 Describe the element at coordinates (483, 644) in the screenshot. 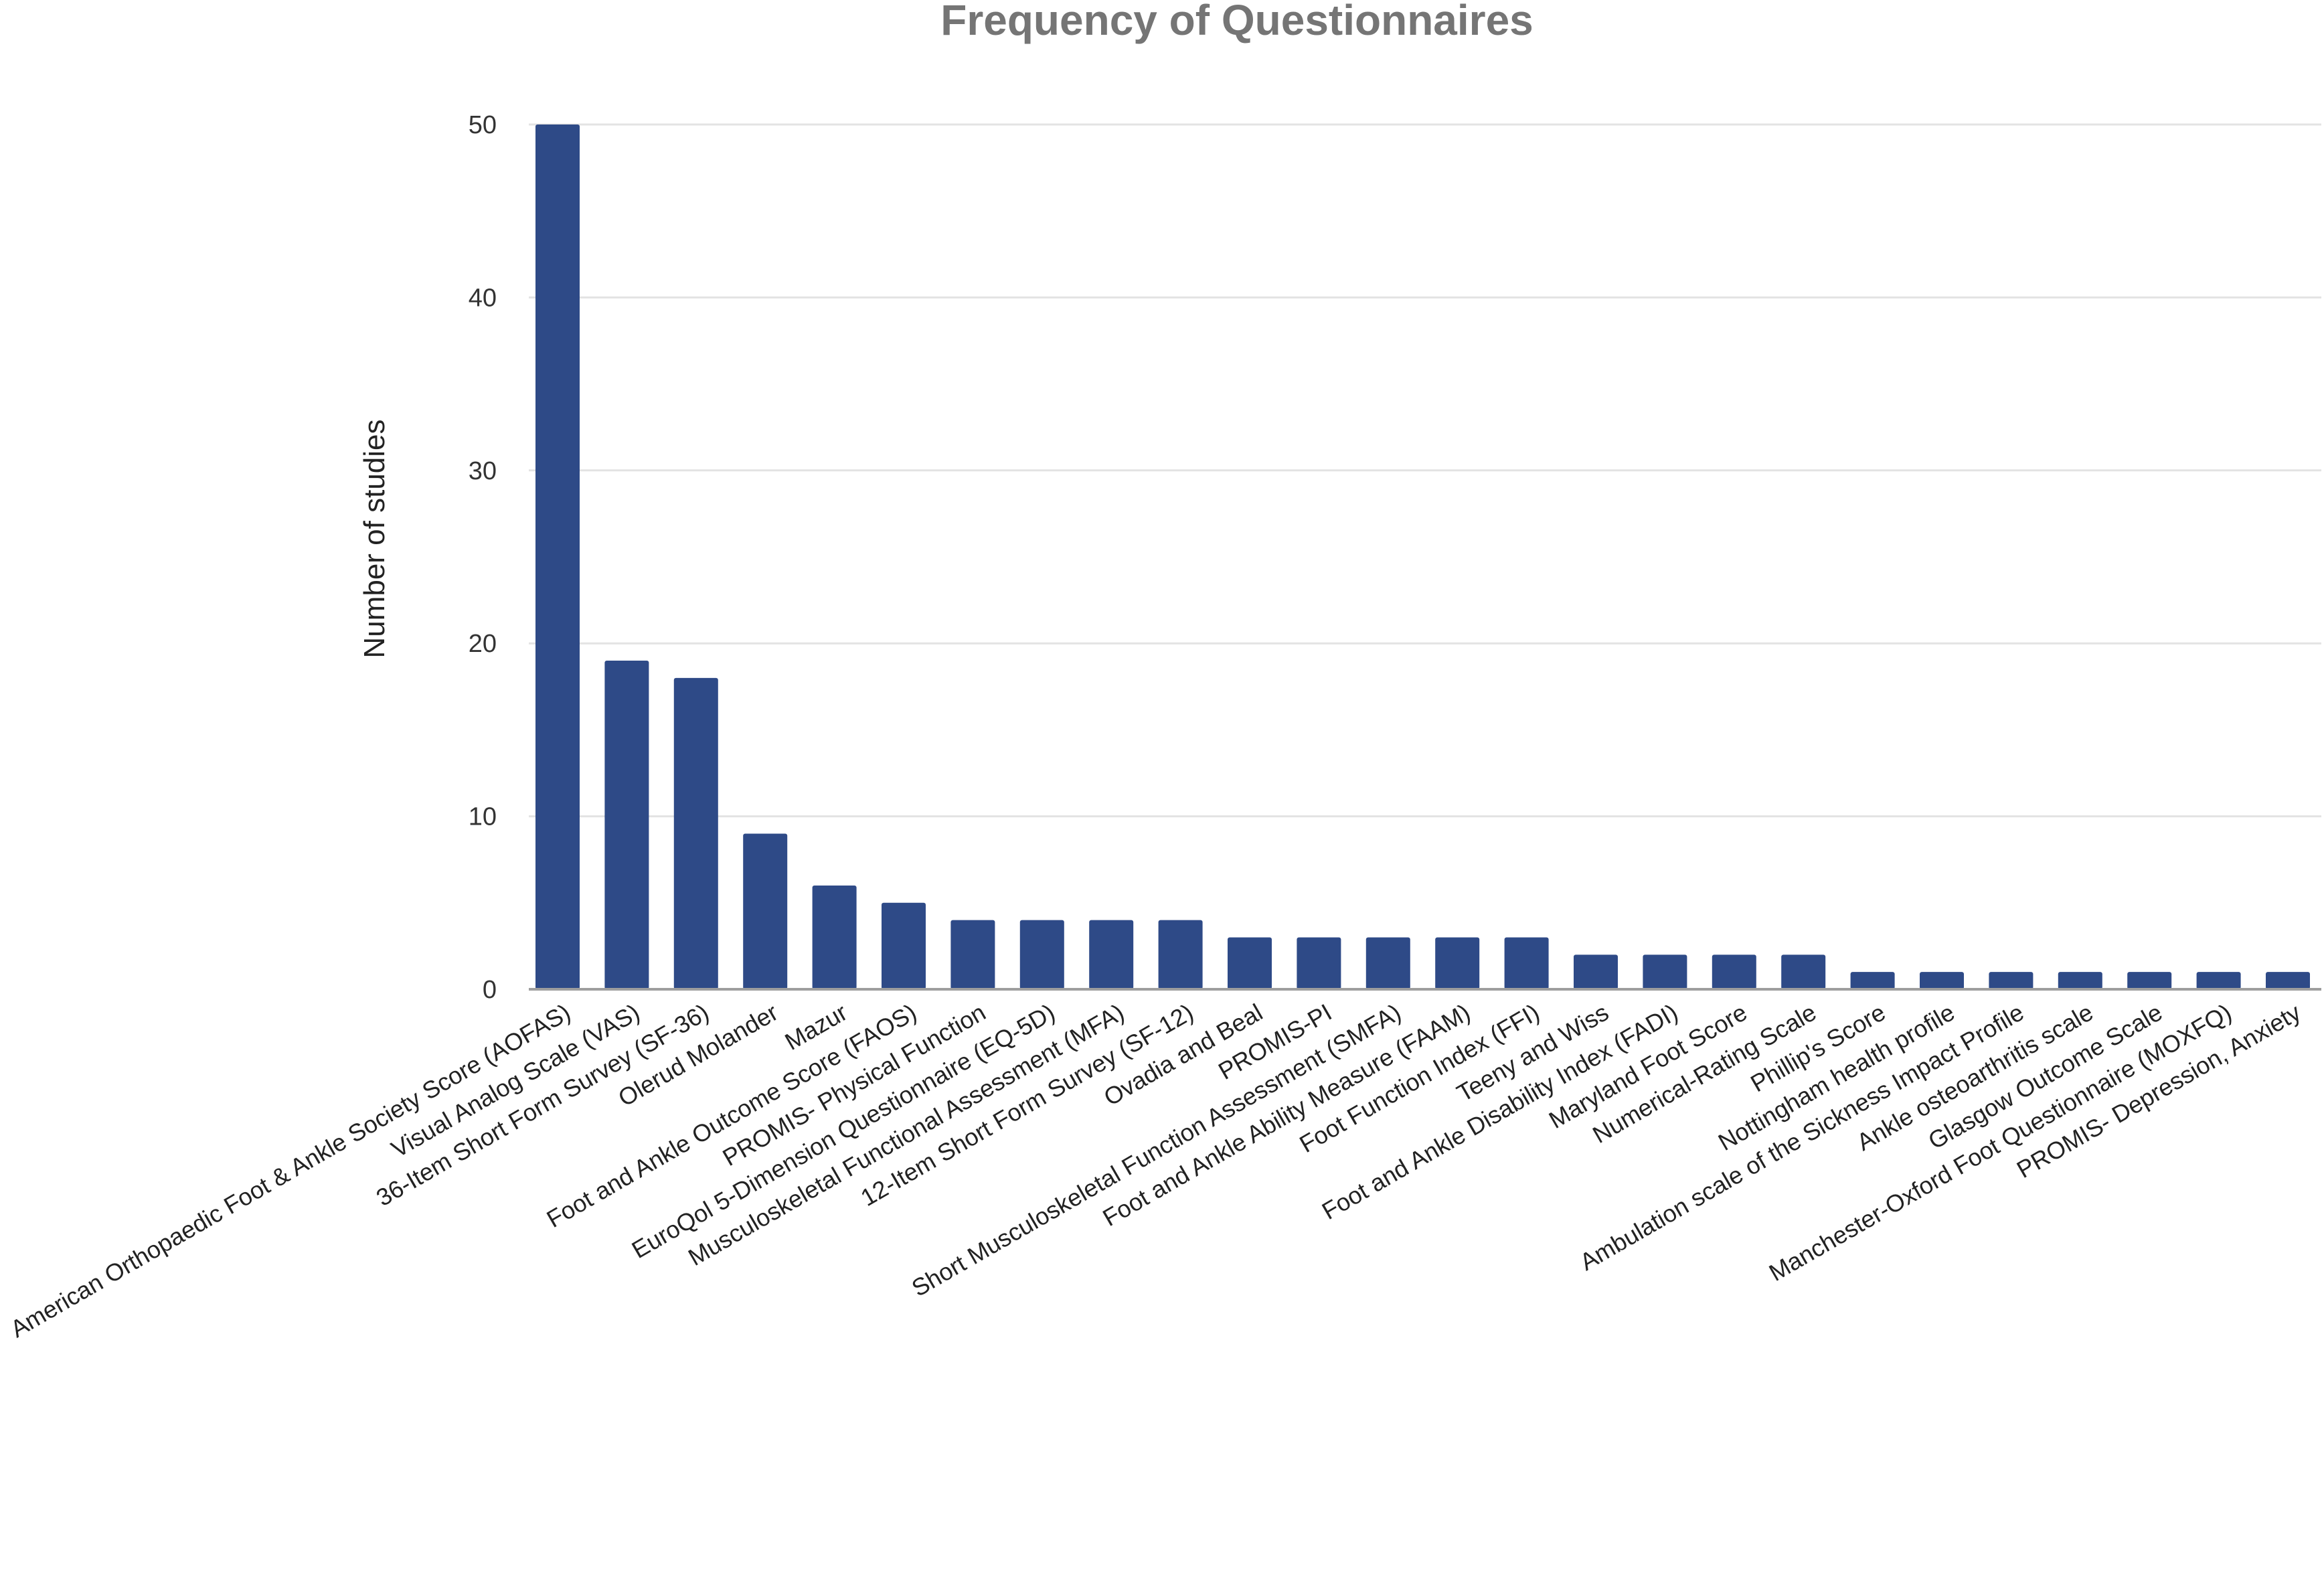

I see `y-tick-label: 20` at that location.